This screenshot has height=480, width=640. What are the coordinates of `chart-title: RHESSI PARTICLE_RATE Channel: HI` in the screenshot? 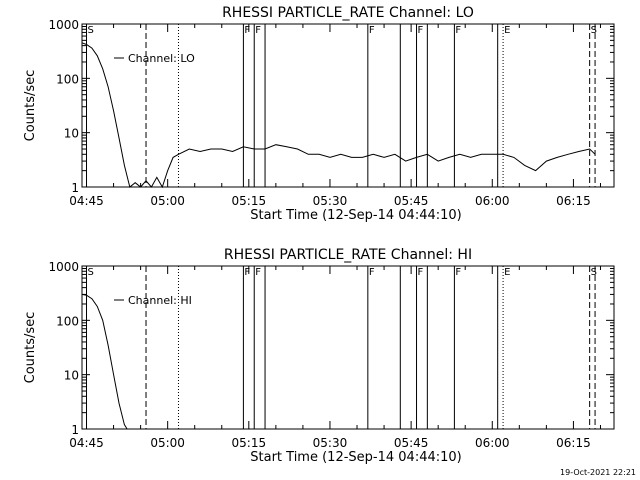 It's located at (348, 255).